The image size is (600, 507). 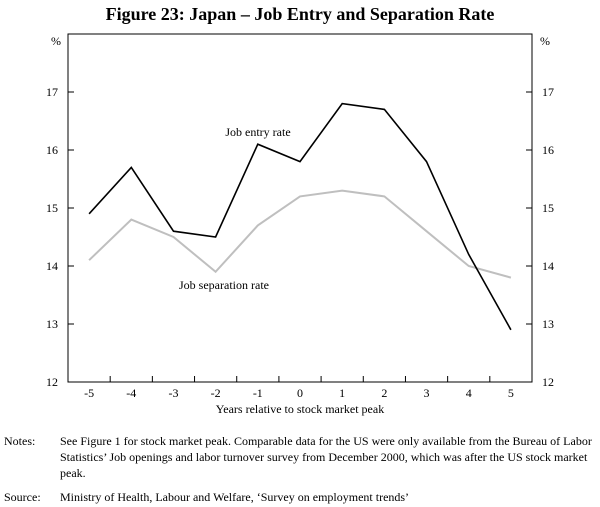 What do you see at coordinates (52, 92) in the screenshot?
I see `y-tick-label-left: 17` at bounding box center [52, 92].